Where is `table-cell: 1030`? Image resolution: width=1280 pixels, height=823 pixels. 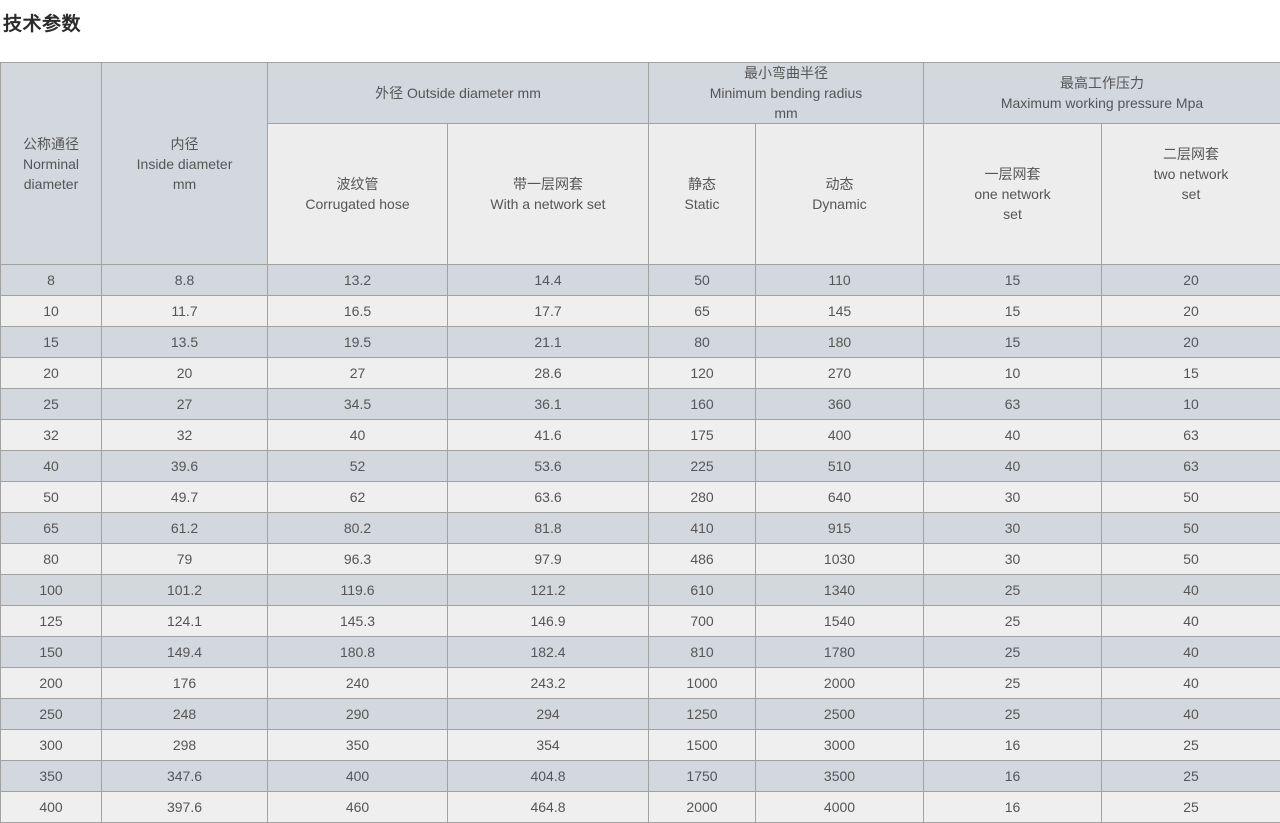 table-cell: 1030 is located at coordinates (840, 559).